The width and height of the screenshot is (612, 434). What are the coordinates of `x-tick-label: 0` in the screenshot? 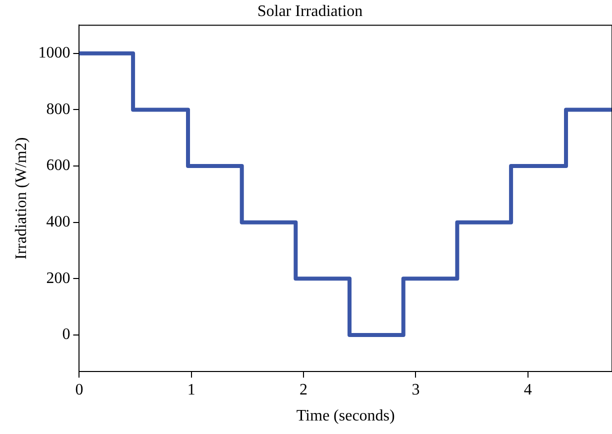 It's located at (79, 389).